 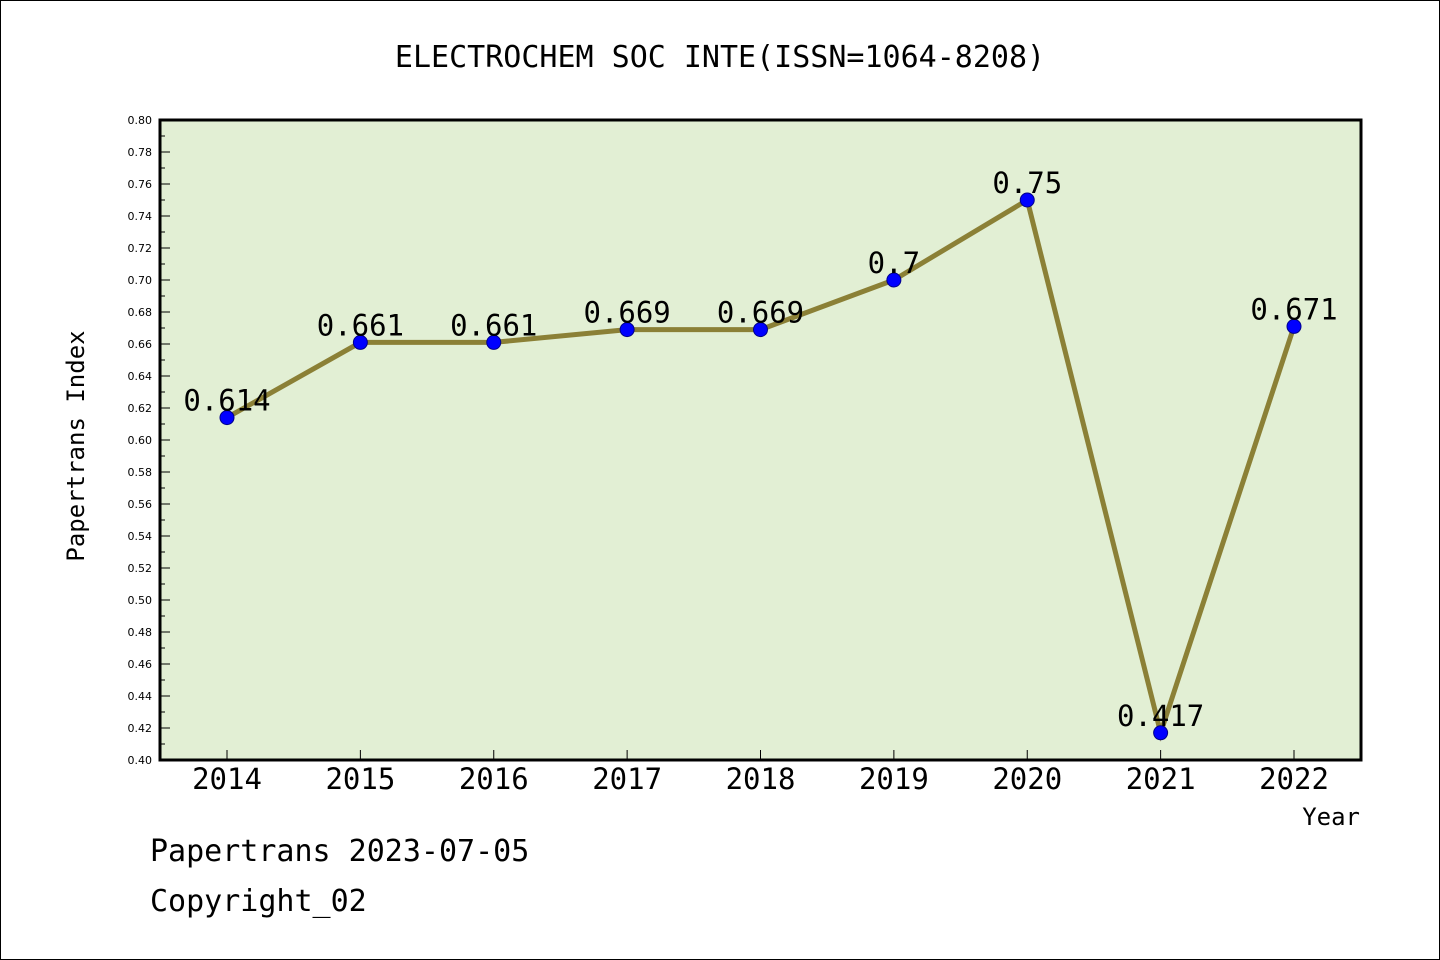 What do you see at coordinates (140, 728) in the screenshot?
I see `y-tick-label: 0.42` at bounding box center [140, 728].